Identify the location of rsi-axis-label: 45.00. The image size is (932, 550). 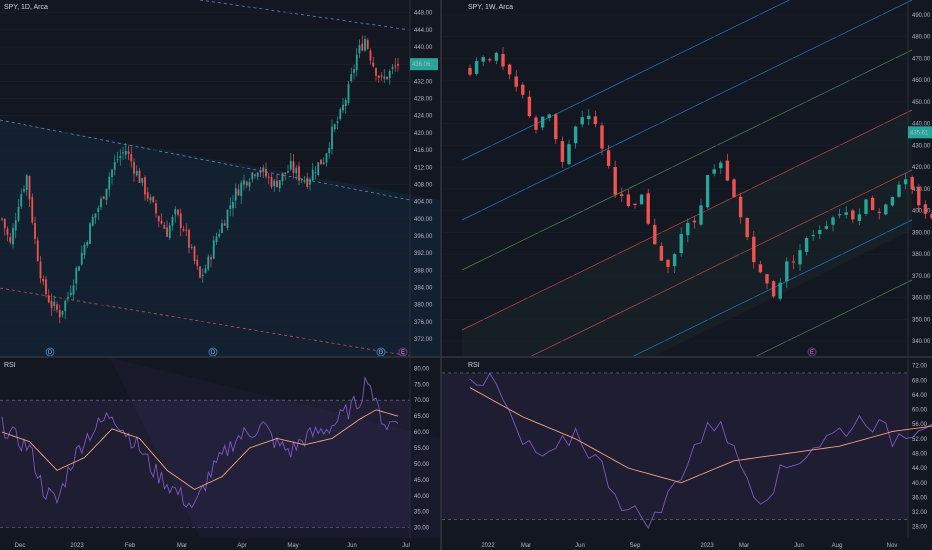
(422, 481).